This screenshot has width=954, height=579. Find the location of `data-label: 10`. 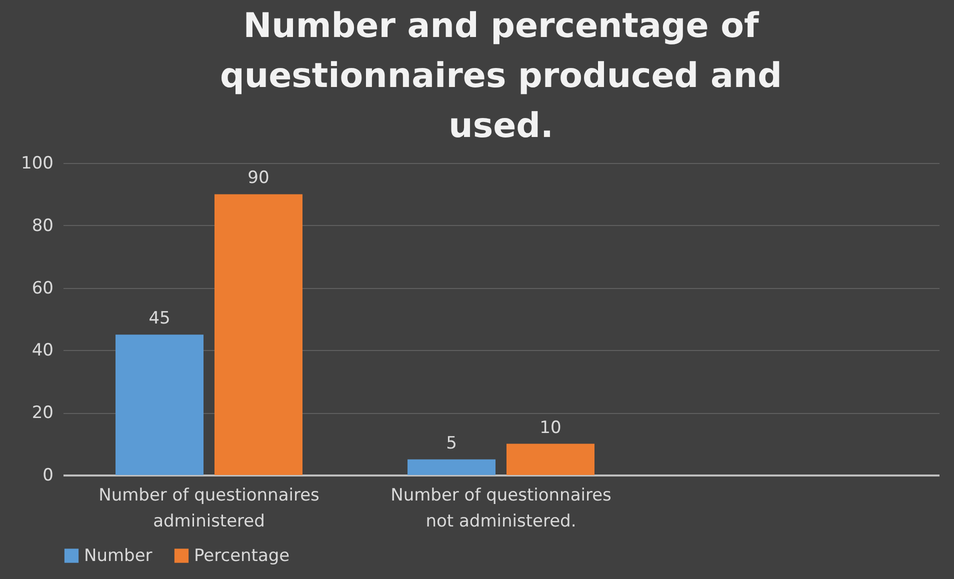

data-label: 10 is located at coordinates (551, 428).